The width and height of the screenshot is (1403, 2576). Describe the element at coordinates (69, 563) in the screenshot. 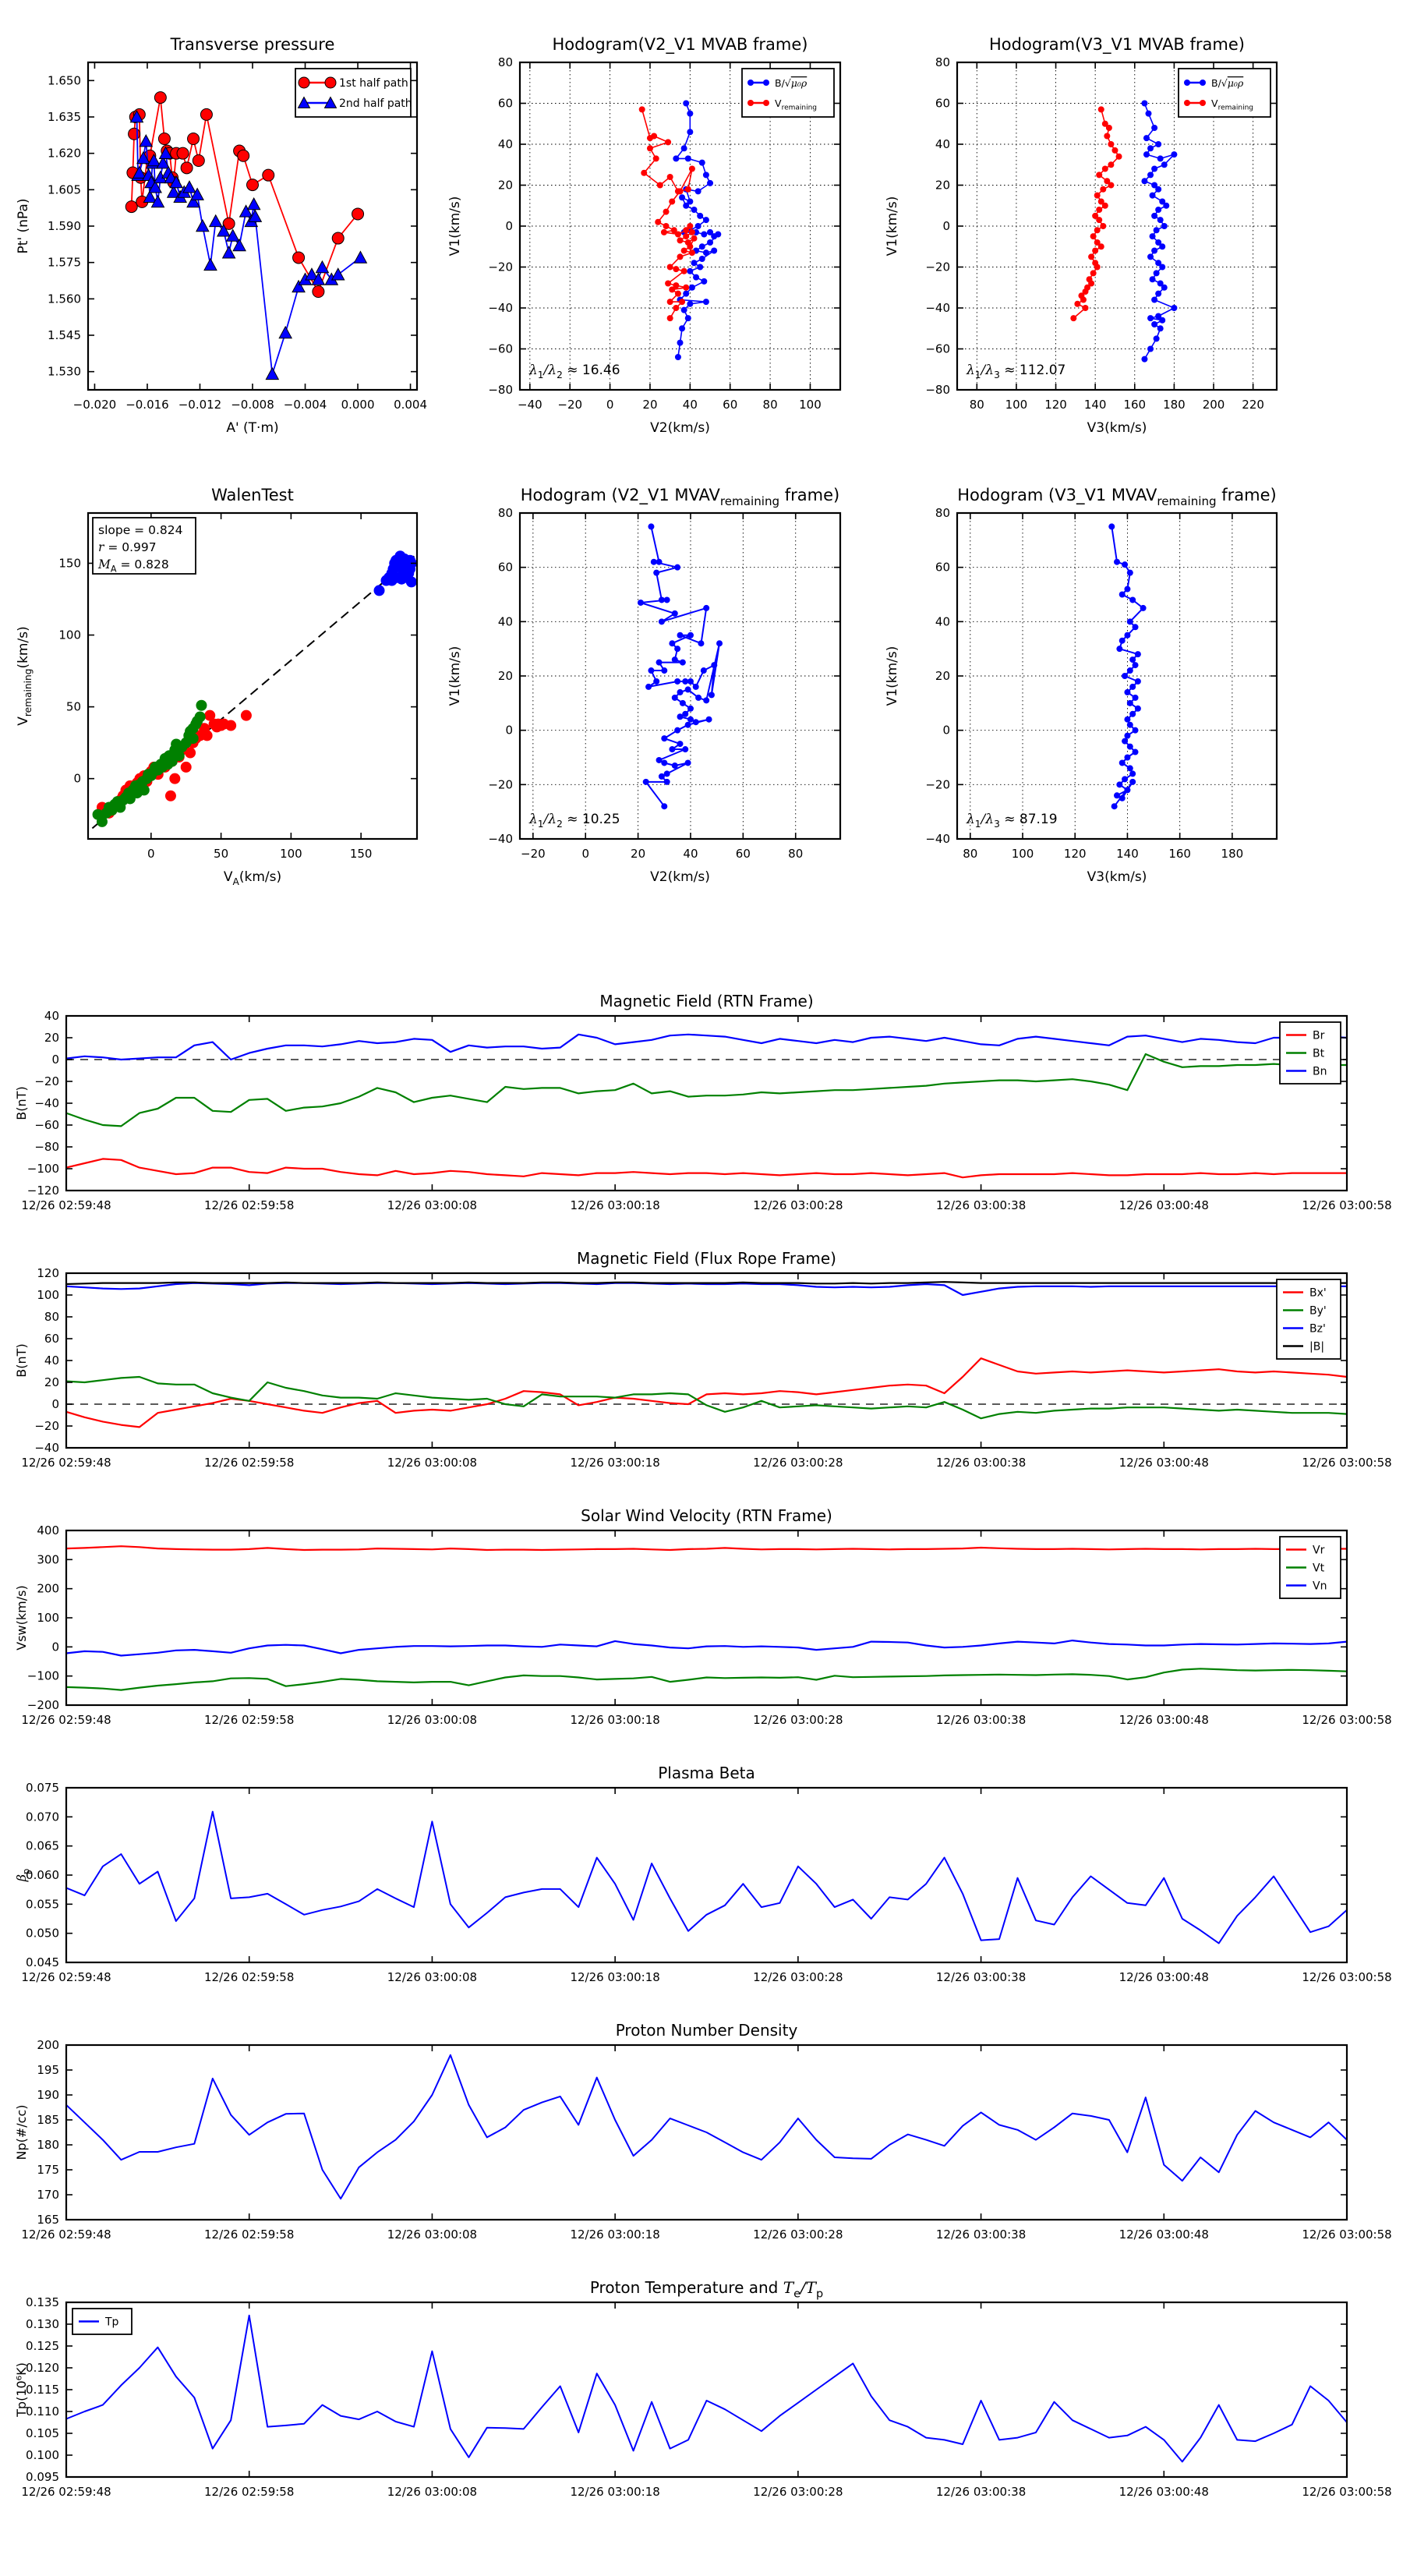

I see `y-tick-label: 150` at that location.